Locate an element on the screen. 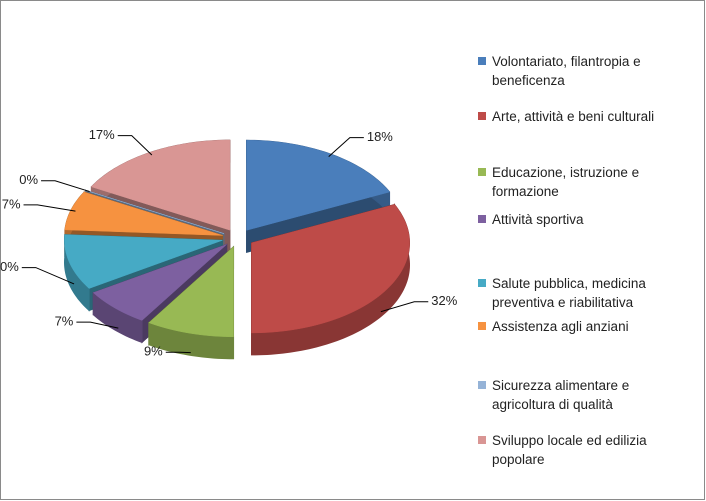 The height and width of the screenshot is (501, 706). legend-item: Arte, attività e beni culturali is located at coordinates (585, 116).